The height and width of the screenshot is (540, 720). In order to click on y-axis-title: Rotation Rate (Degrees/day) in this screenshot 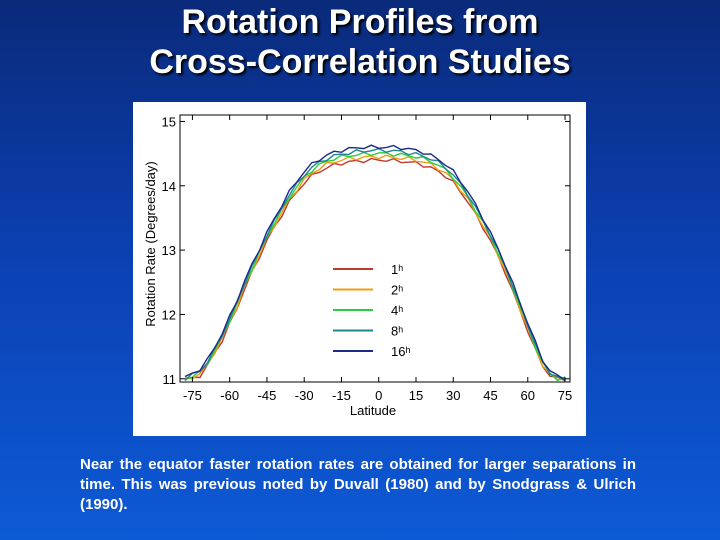, I will do `click(150, 243)`.